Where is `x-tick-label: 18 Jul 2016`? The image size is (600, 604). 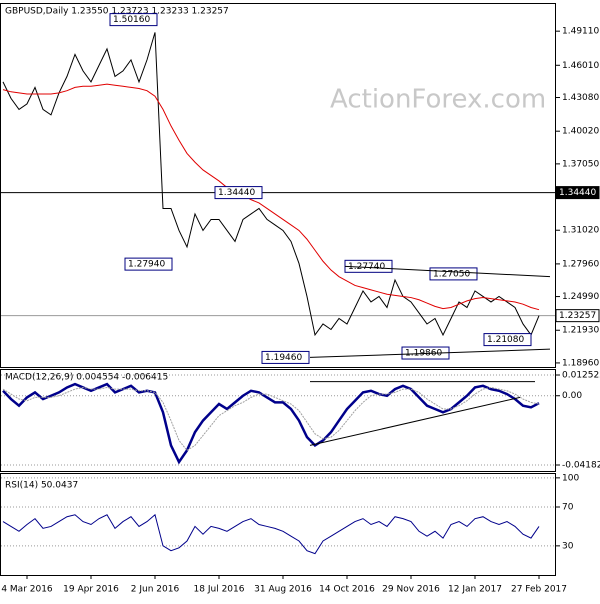 x-tick-label: 18 Jul 2016 is located at coordinates (219, 590).